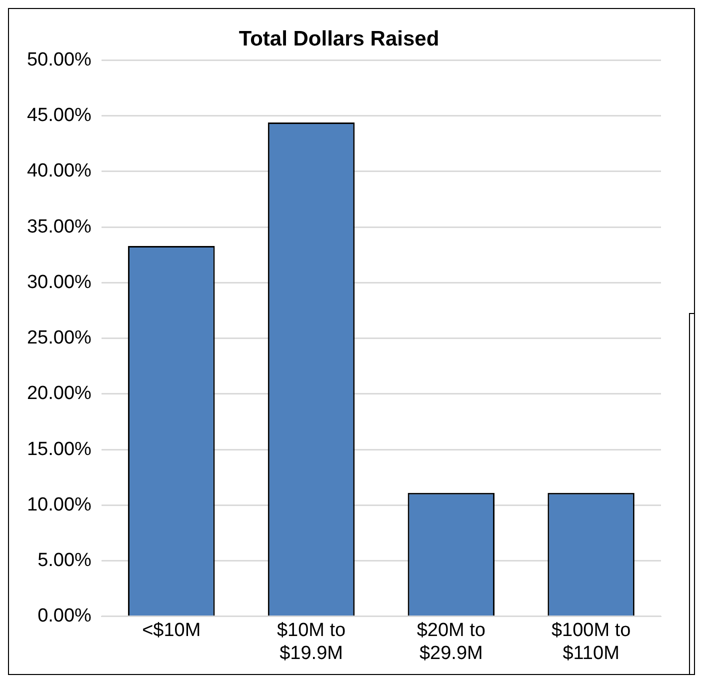  I want to click on y-tick-label: 25.00%, so click(59, 338).